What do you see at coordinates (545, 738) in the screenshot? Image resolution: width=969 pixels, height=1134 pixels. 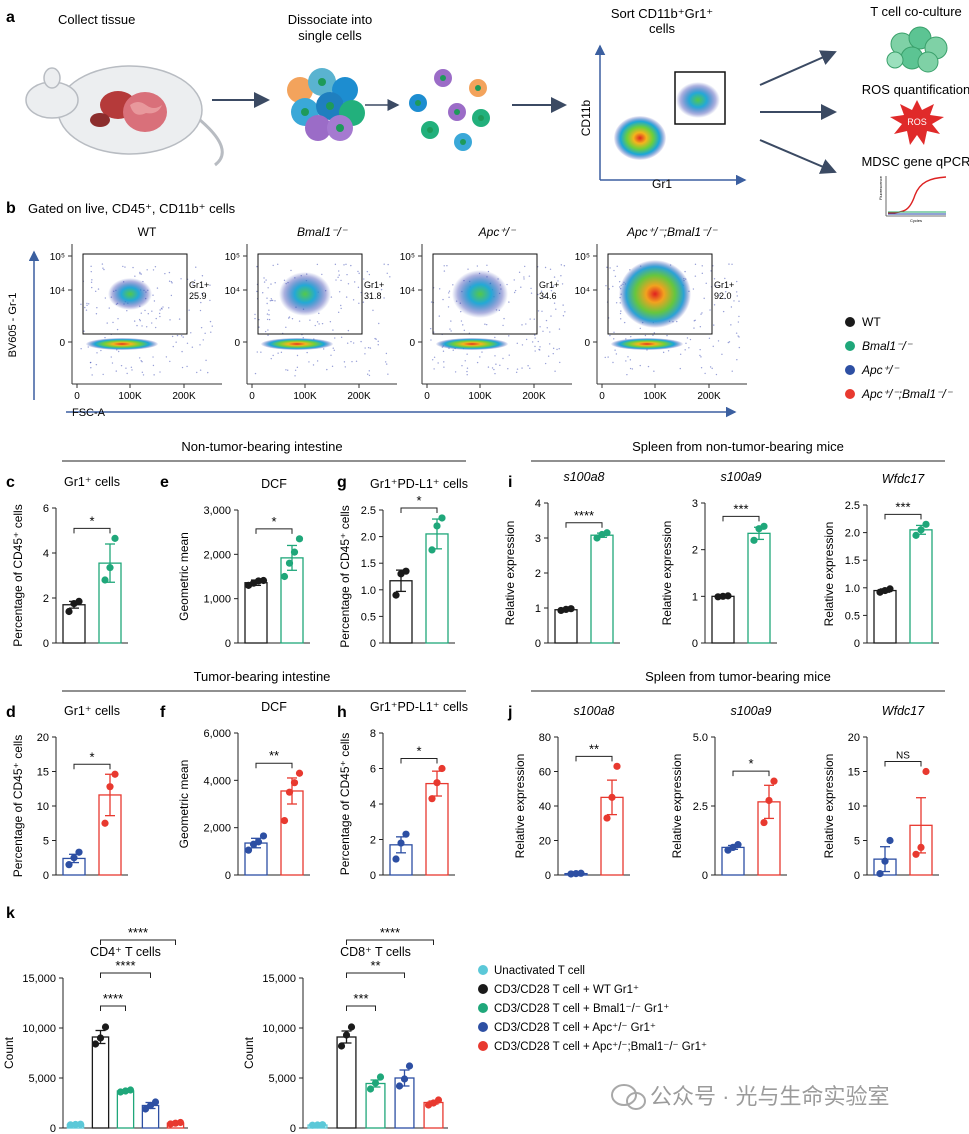 I see `y-tick-label: 80` at bounding box center [545, 738].